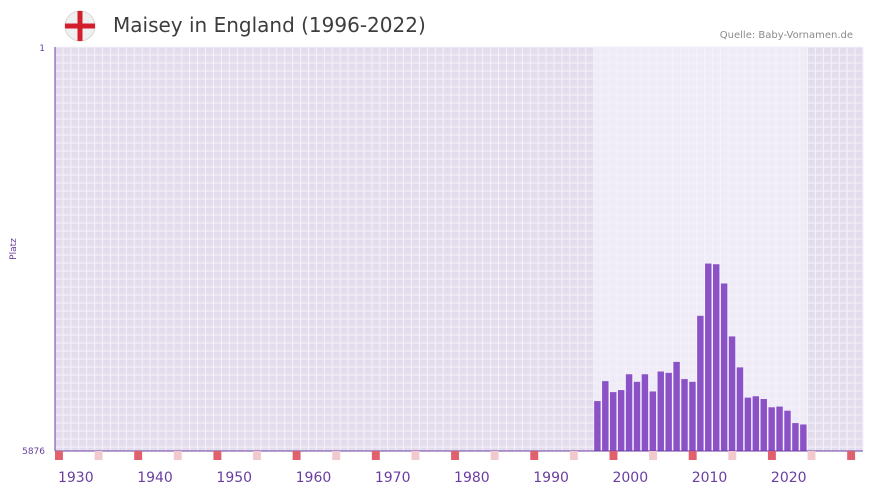 The height and width of the screenshot is (492, 873). What do you see at coordinates (59, 455) in the screenshot?
I see `marker-1928` at bounding box center [59, 455].